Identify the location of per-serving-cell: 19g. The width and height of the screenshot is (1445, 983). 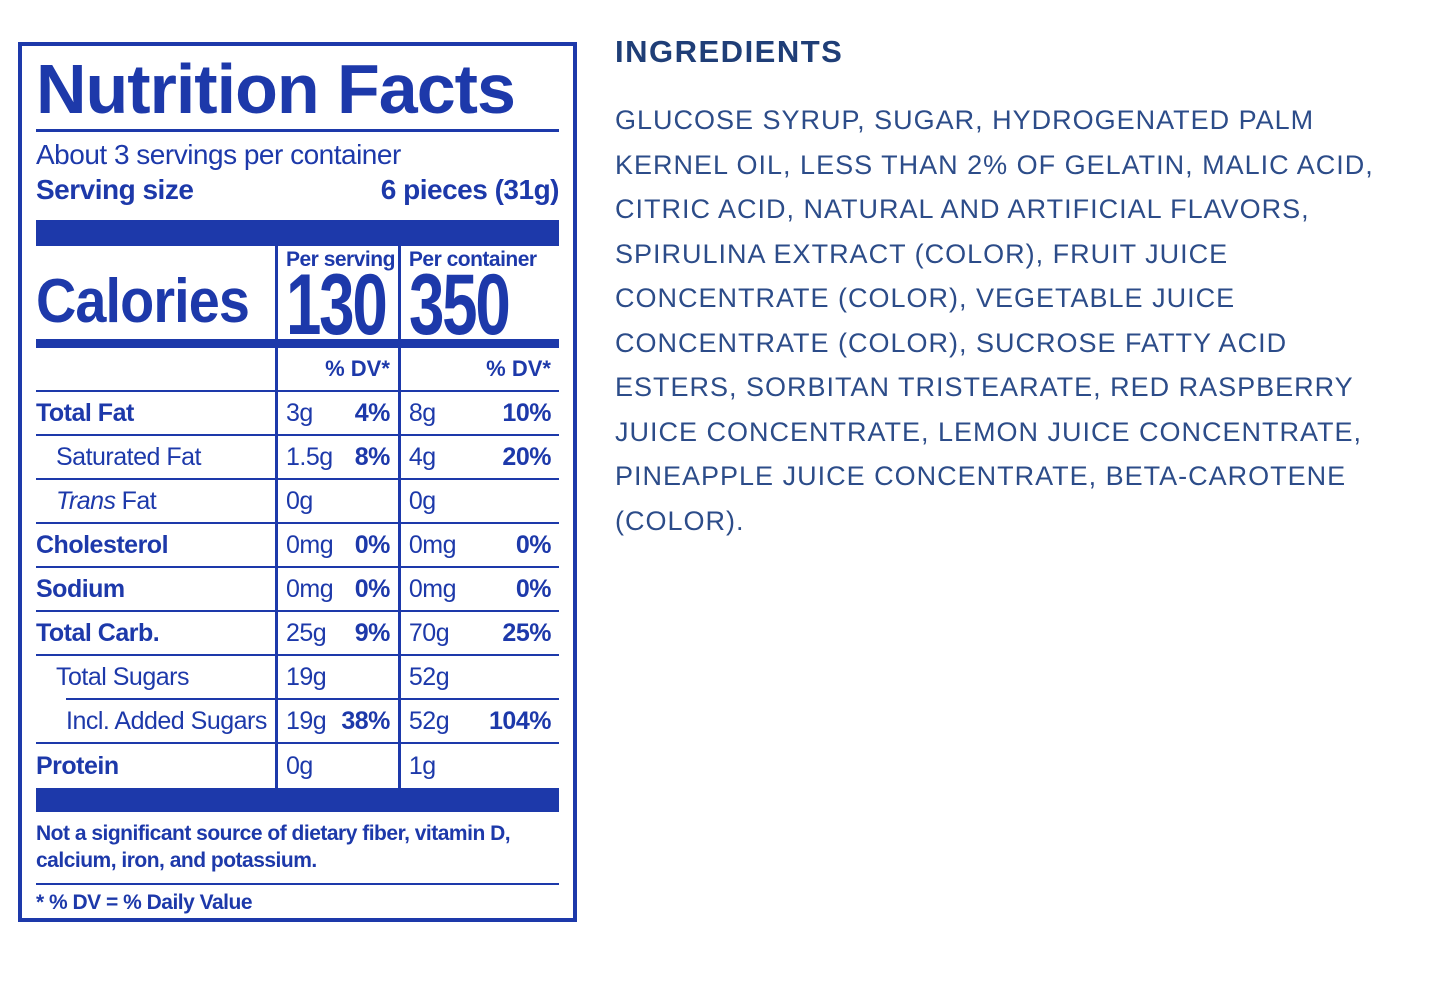
(336, 678).